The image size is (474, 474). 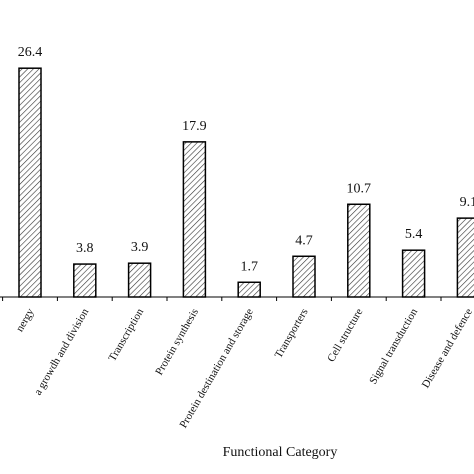 I want to click on value-label: 17.9, so click(x=194, y=126).